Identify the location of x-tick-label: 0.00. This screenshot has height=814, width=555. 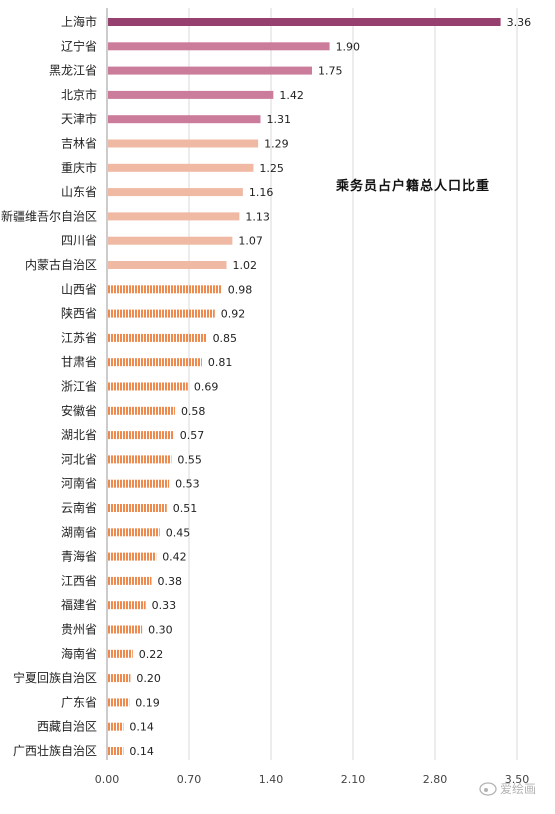
(107, 779).